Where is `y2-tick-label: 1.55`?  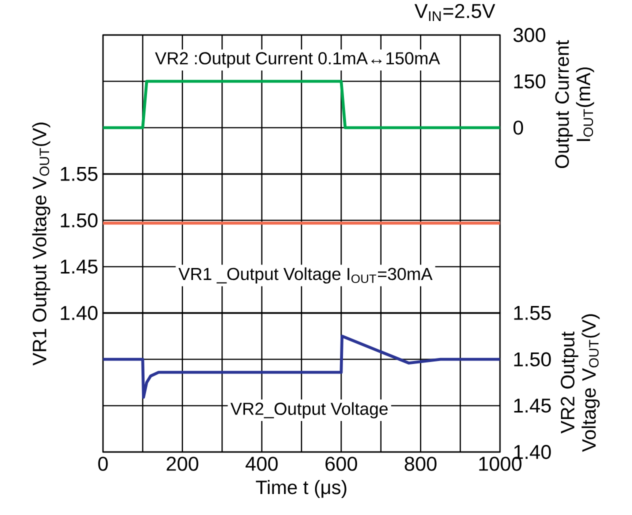 y2-tick-label: 1.55 is located at coordinates (532, 313).